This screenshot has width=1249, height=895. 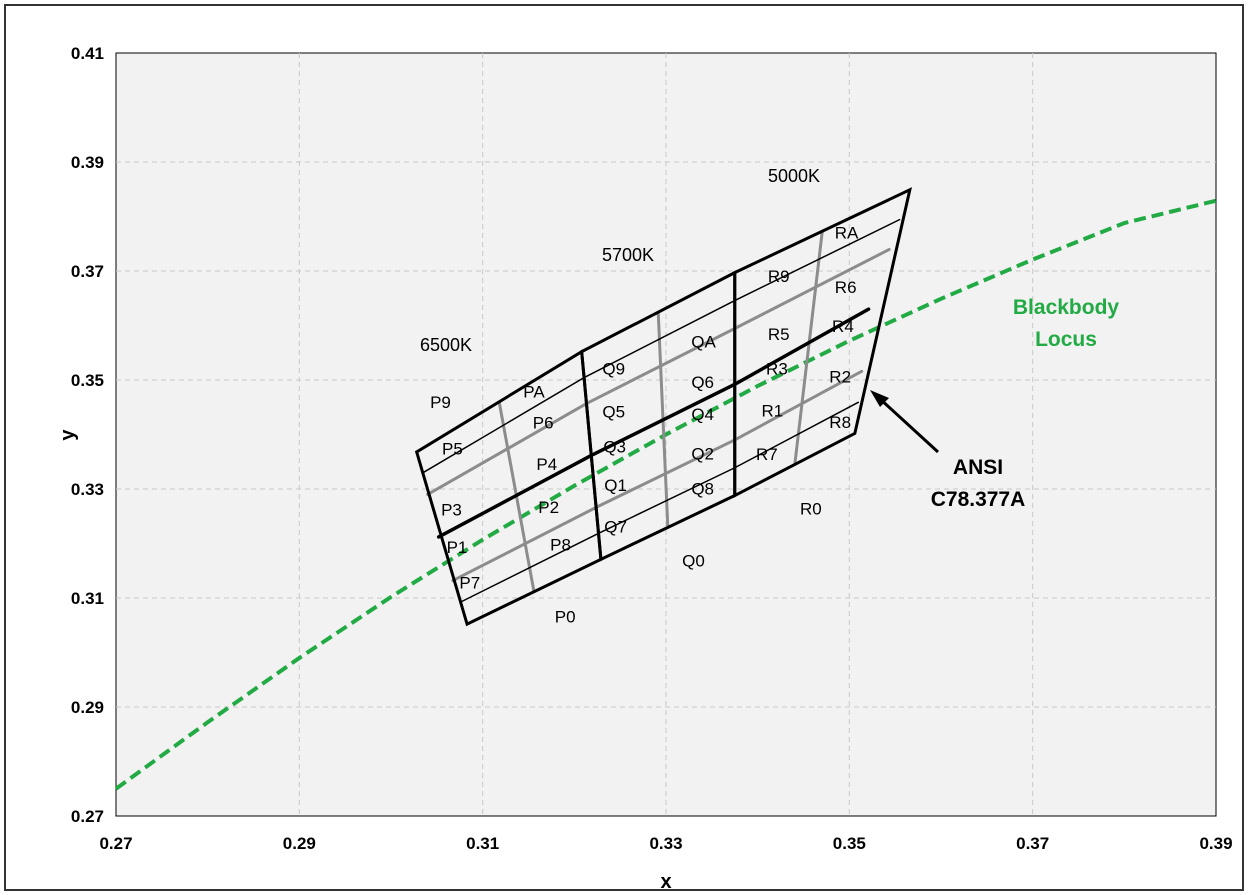 What do you see at coordinates (811, 509) in the screenshot?
I see `bin-label: R0` at bounding box center [811, 509].